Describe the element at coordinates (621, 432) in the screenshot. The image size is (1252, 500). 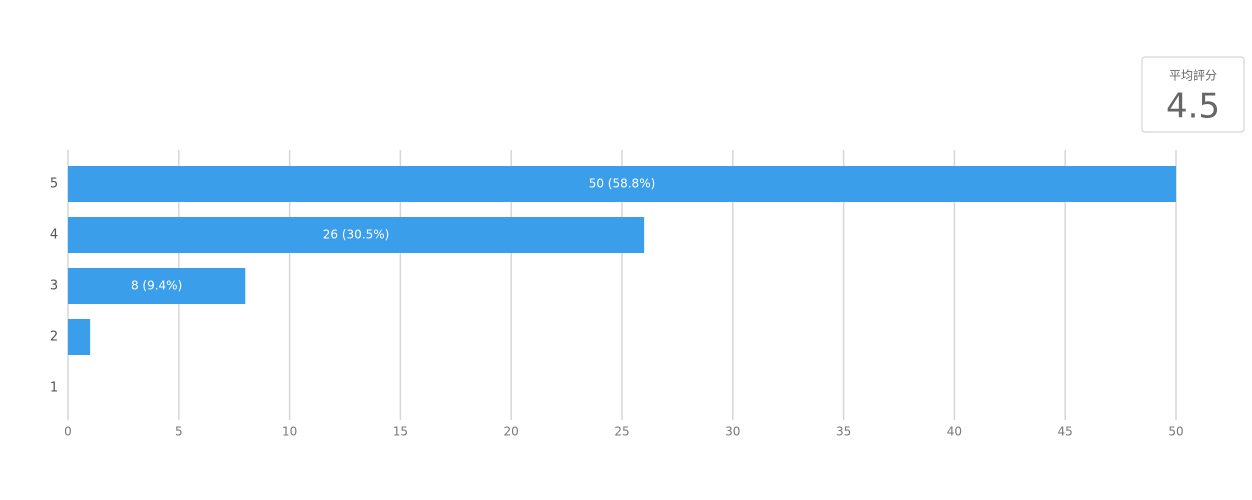
I see `x-tick-label: 25` at that location.